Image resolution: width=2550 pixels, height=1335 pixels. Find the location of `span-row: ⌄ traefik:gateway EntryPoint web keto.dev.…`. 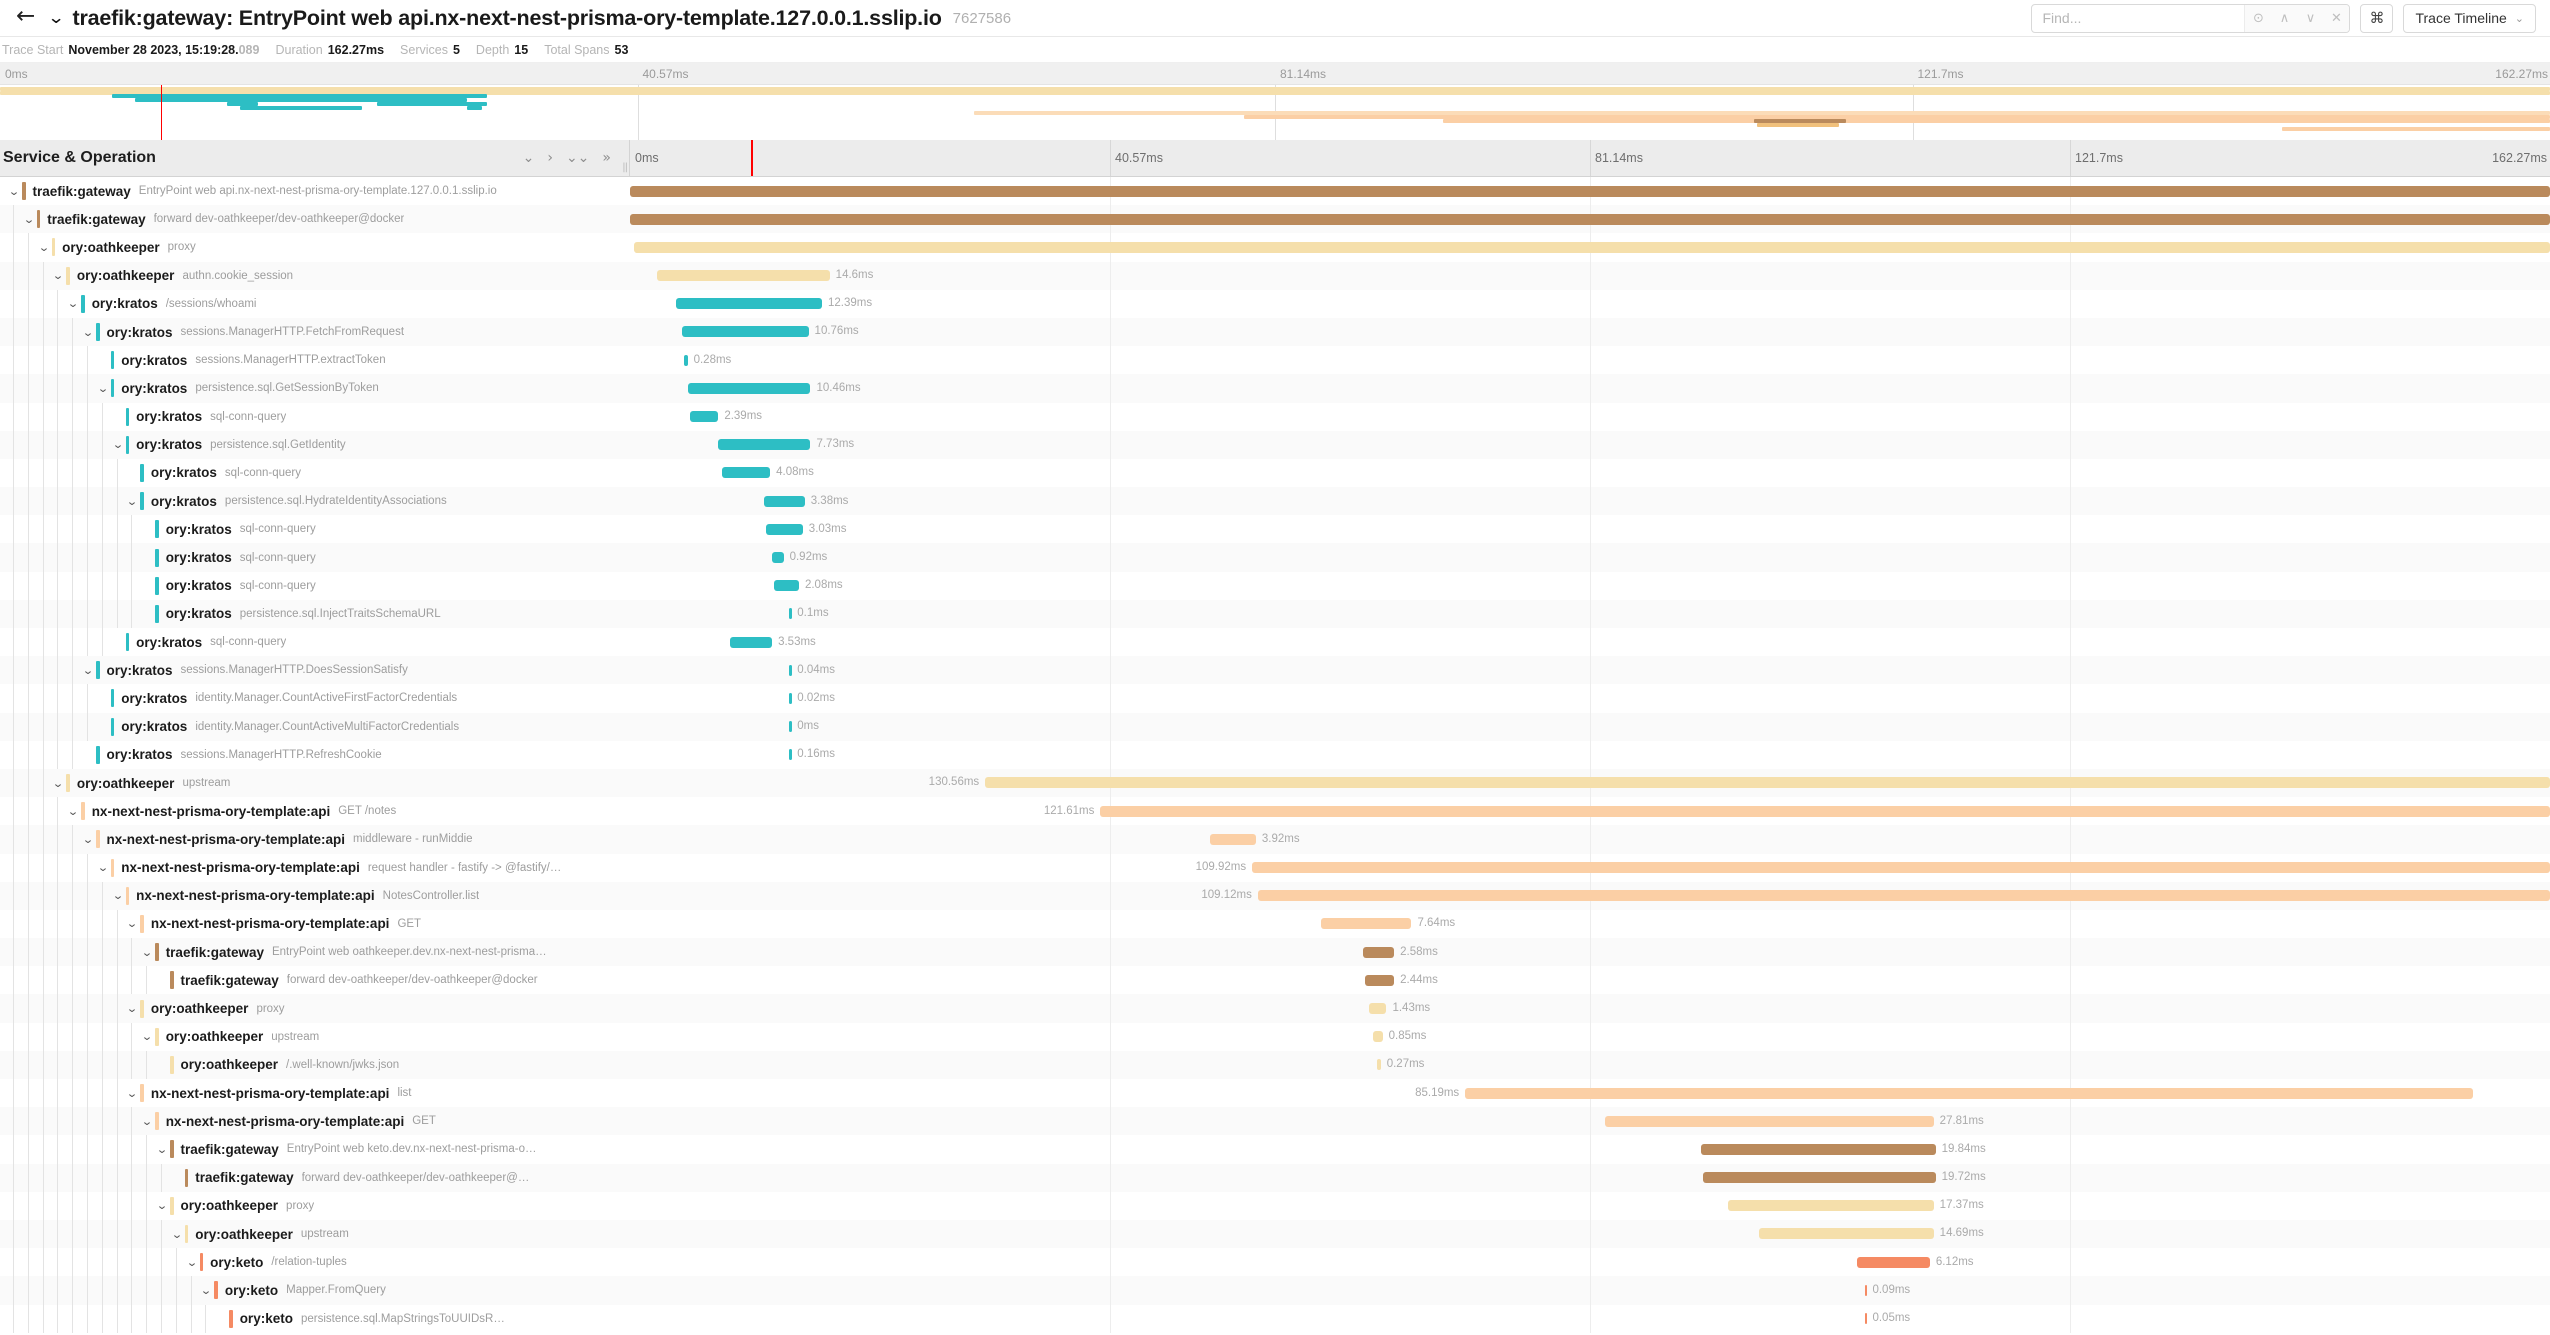

span-row: ⌄ traefik:gateway EntryPoint web keto.dev.… is located at coordinates (1275, 1149).